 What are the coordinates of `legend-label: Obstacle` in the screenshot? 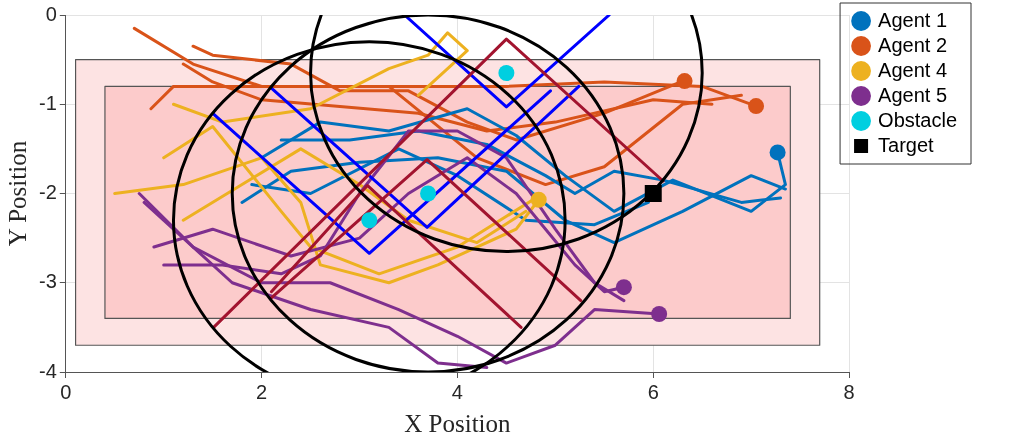 It's located at (918, 119).